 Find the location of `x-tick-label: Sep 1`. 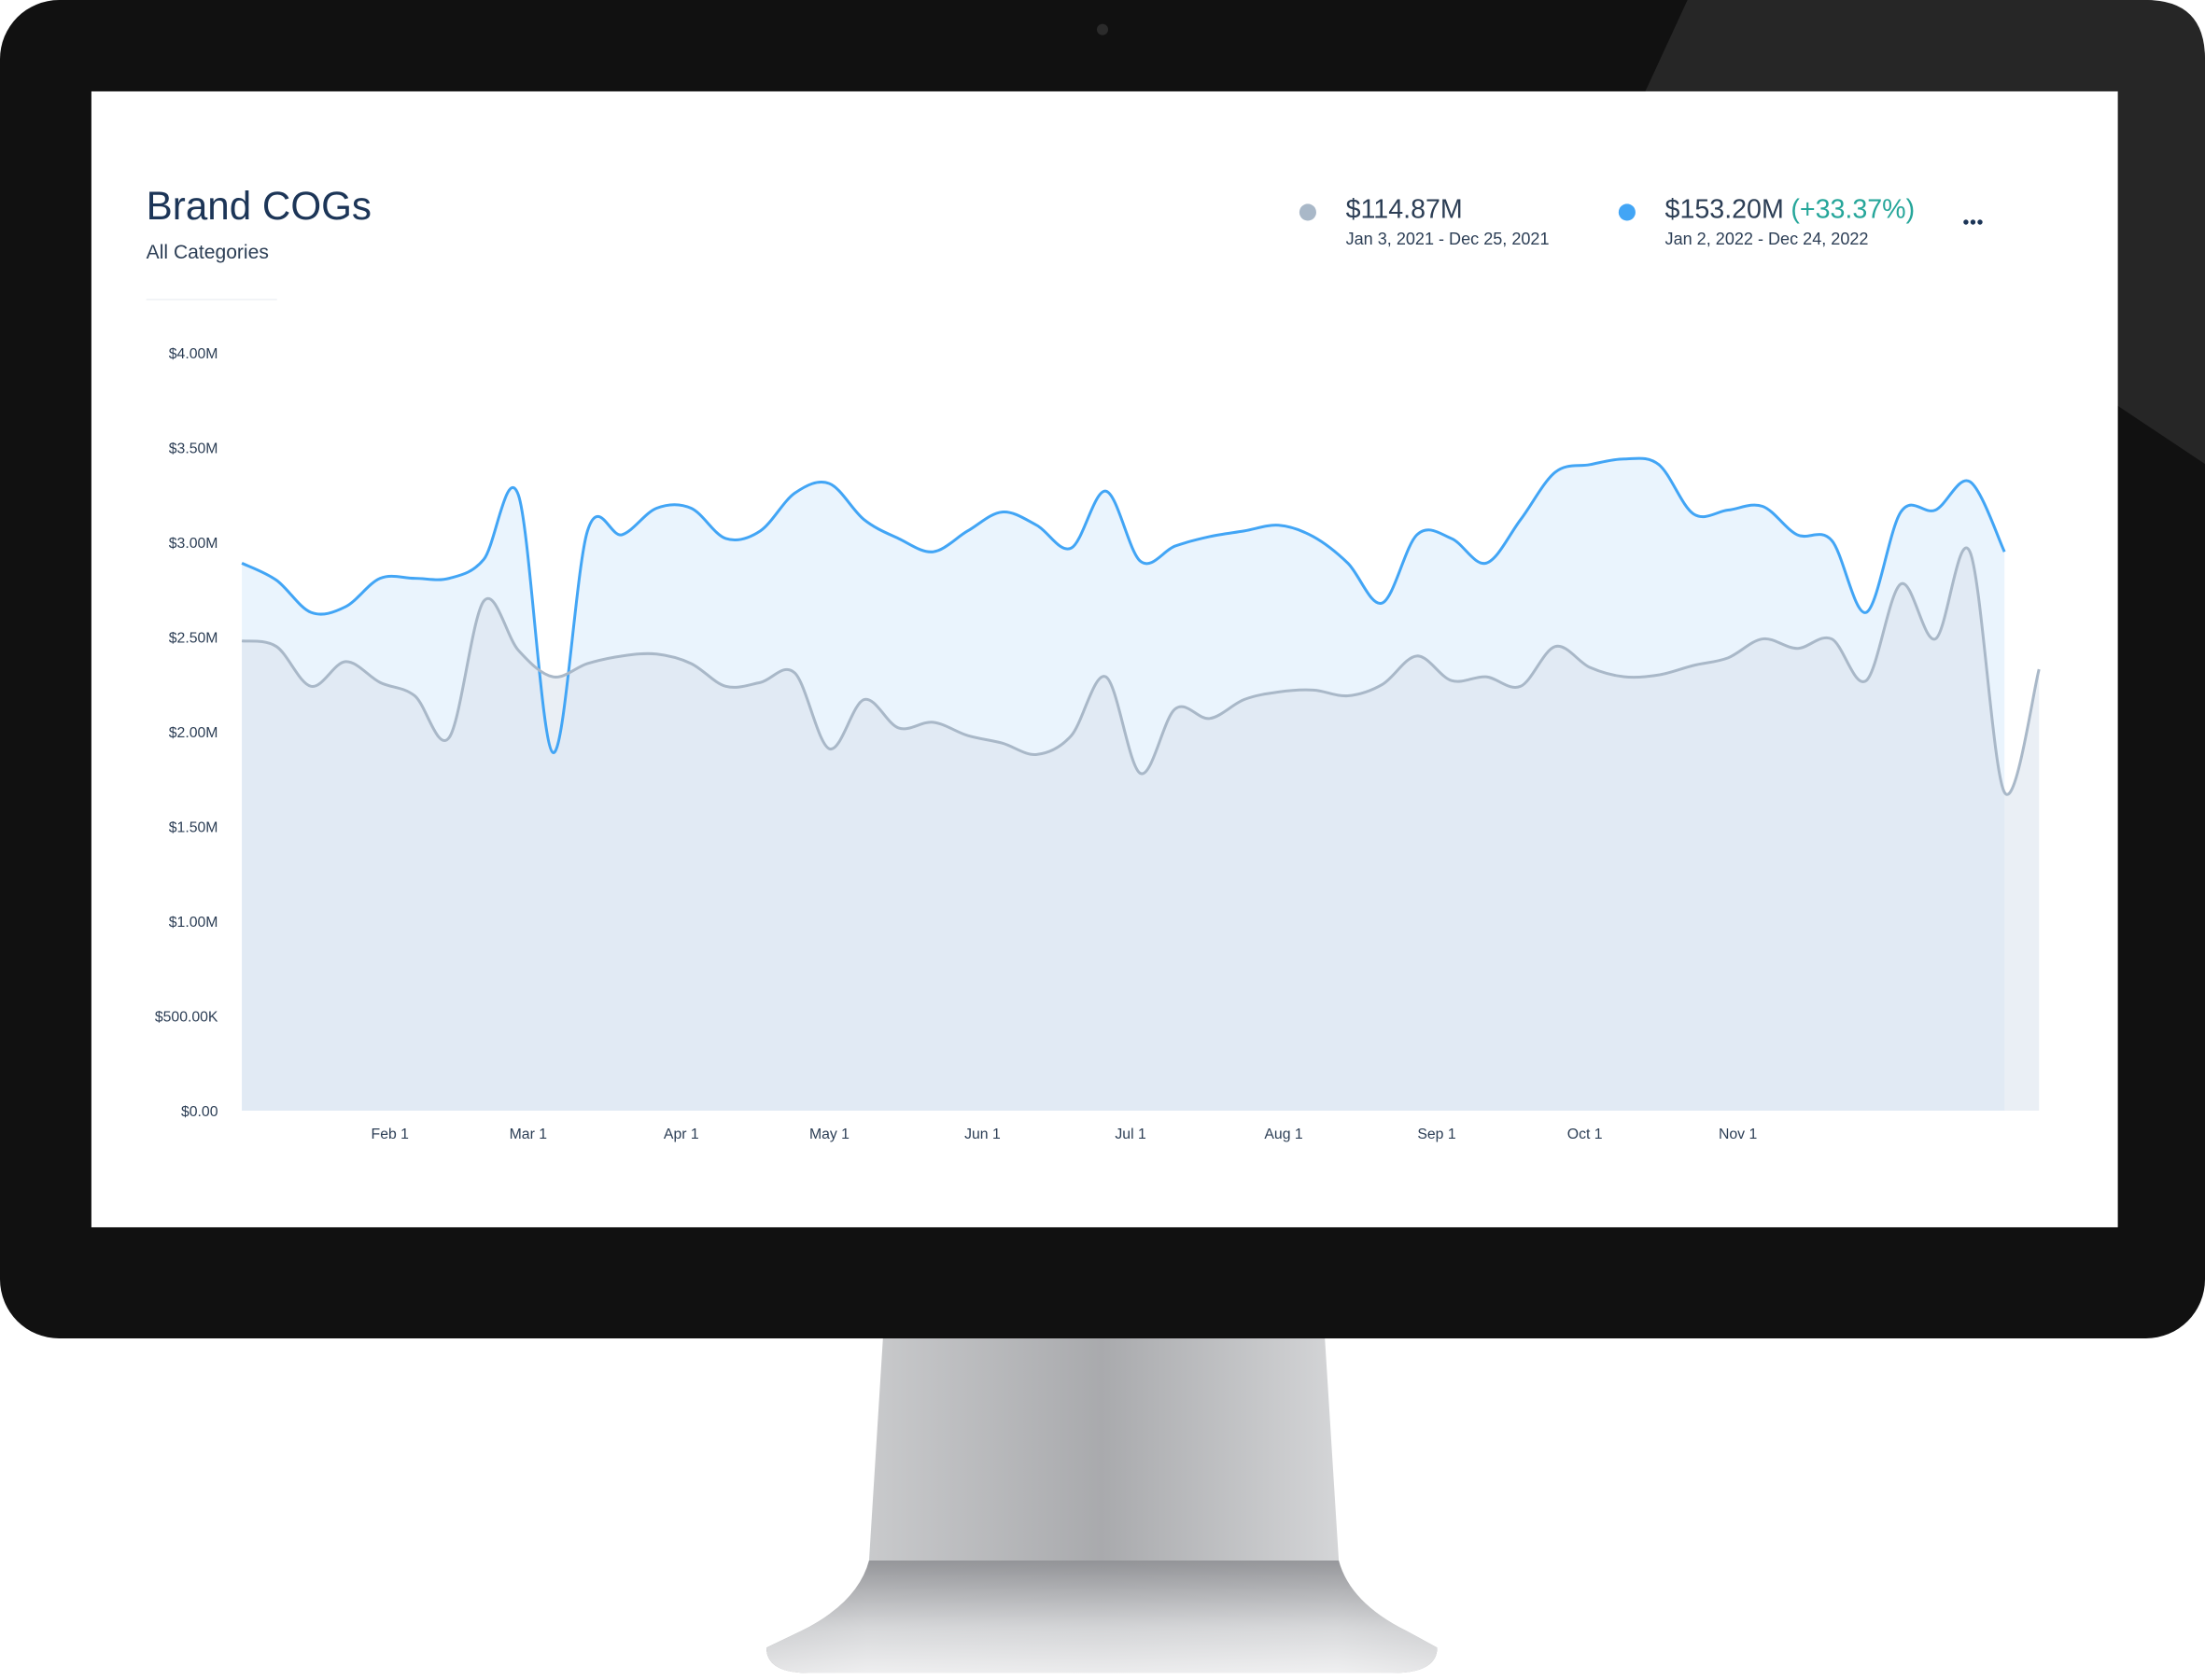

x-tick-label: Sep 1 is located at coordinates (1436, 1134).